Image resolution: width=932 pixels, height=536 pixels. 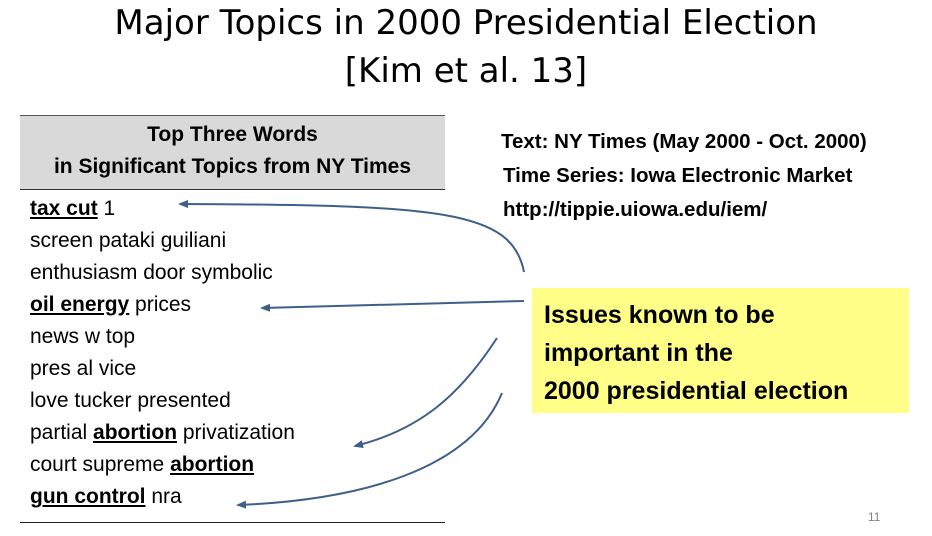 What do you see at coordinates (240, 369) in the screenshot?
I see `topic-row: pres al vice` at bounding box center [240, 369].